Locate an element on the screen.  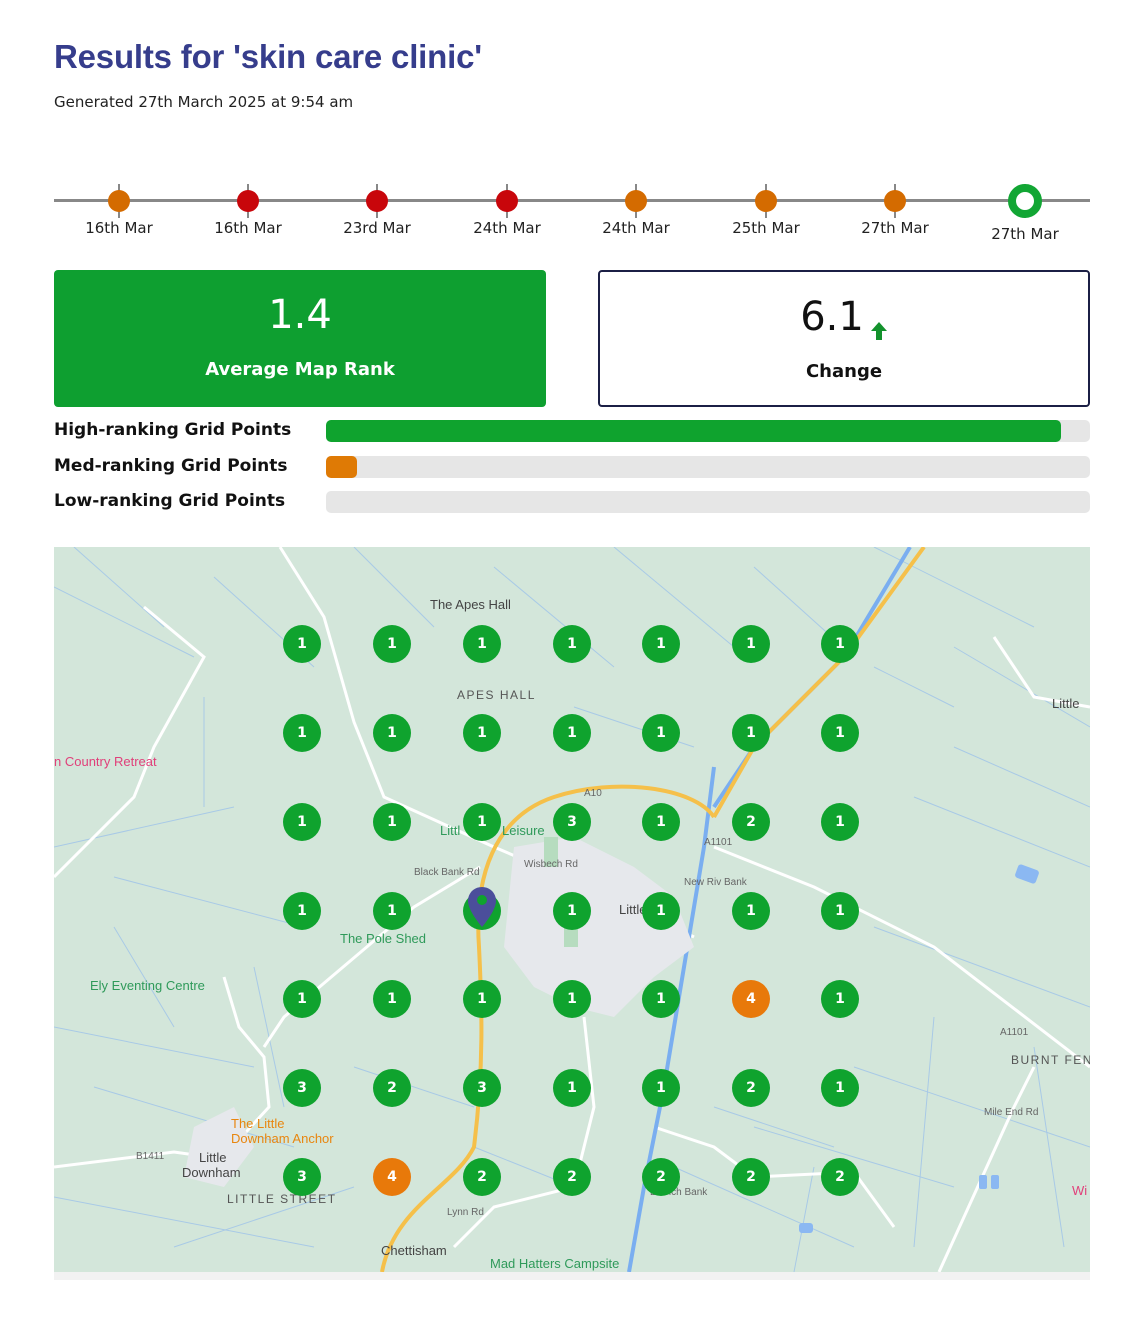
map-road-label: B1411 is located at coordinates (150, 1156).